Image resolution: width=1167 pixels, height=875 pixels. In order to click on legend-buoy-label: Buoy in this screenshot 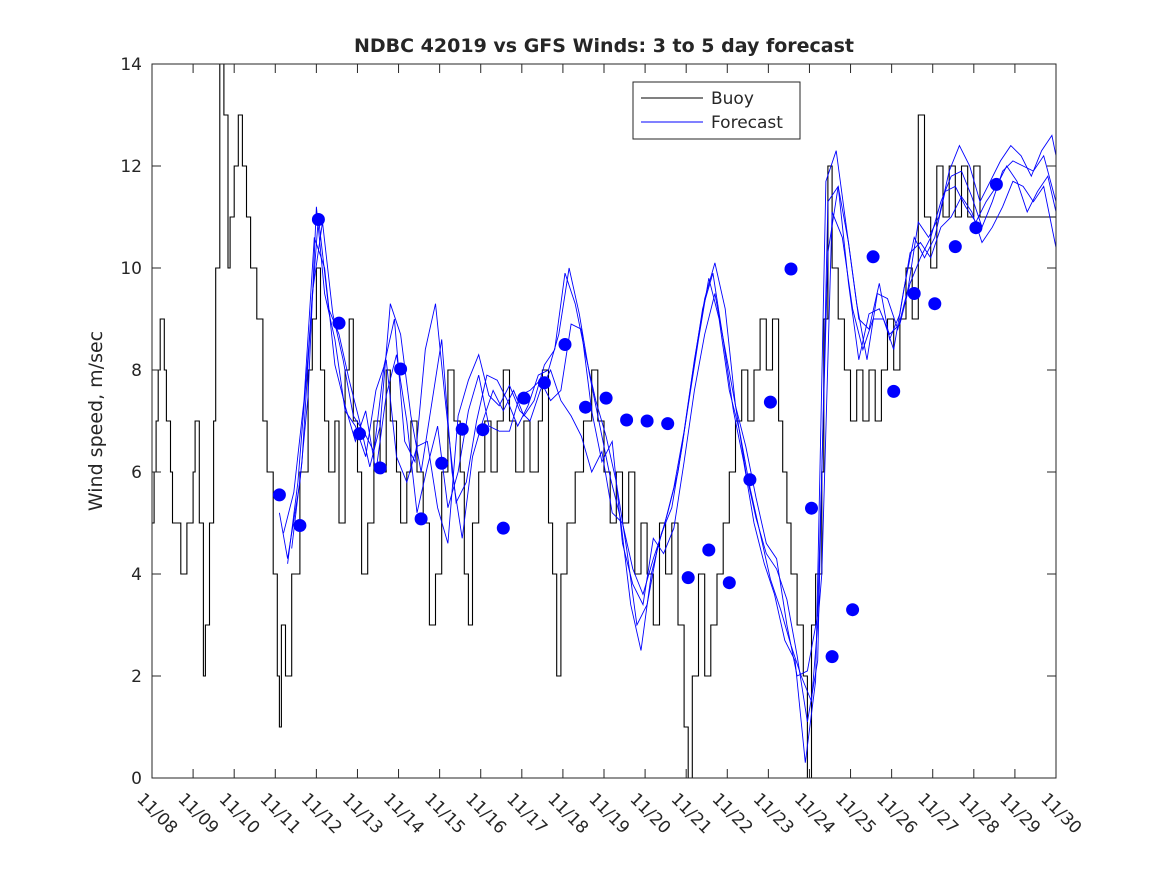, I will do `click(732, 99)`.